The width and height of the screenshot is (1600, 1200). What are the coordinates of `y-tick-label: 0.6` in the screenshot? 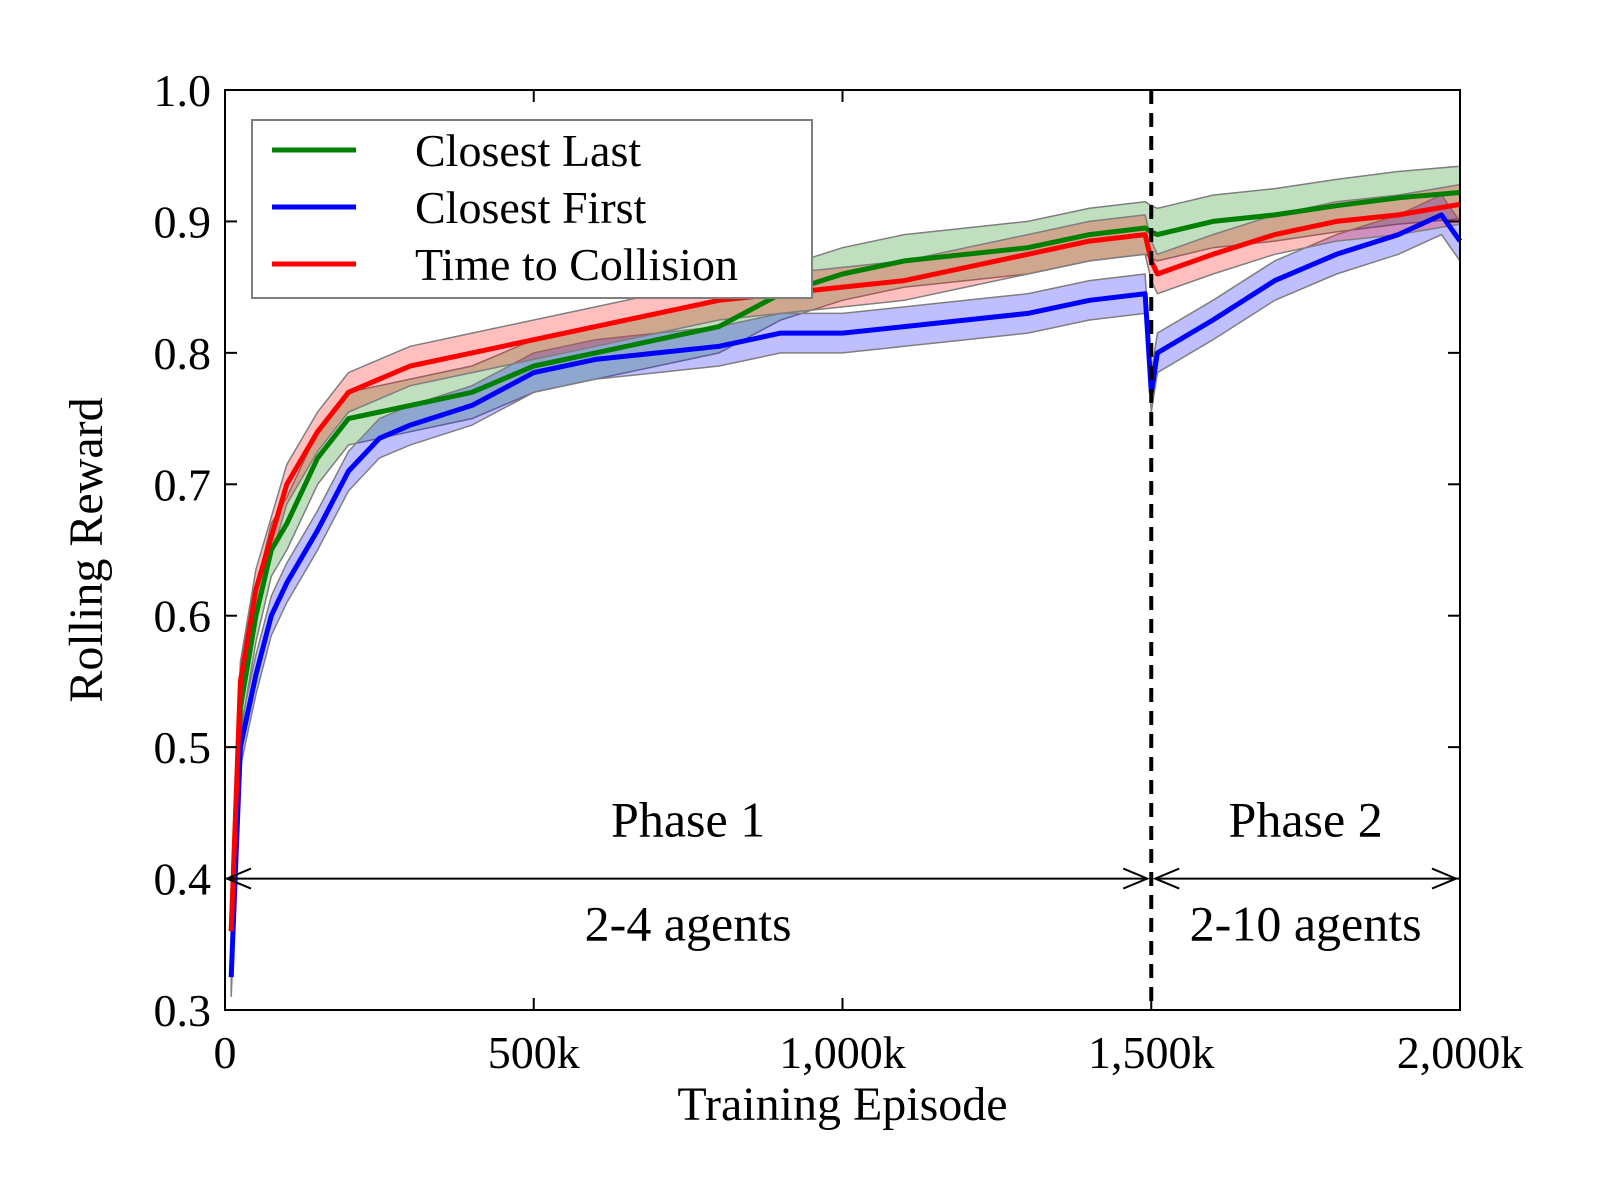 It's located at (183, 616).